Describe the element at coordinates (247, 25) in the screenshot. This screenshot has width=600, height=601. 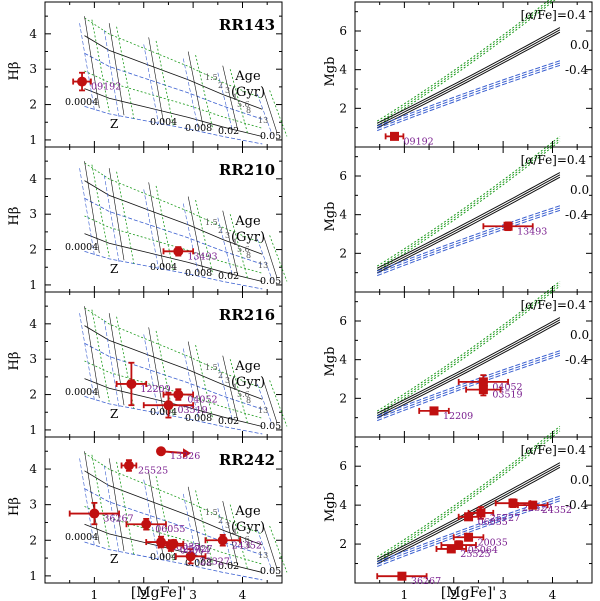
I see `panel-title: RR143` at that location.